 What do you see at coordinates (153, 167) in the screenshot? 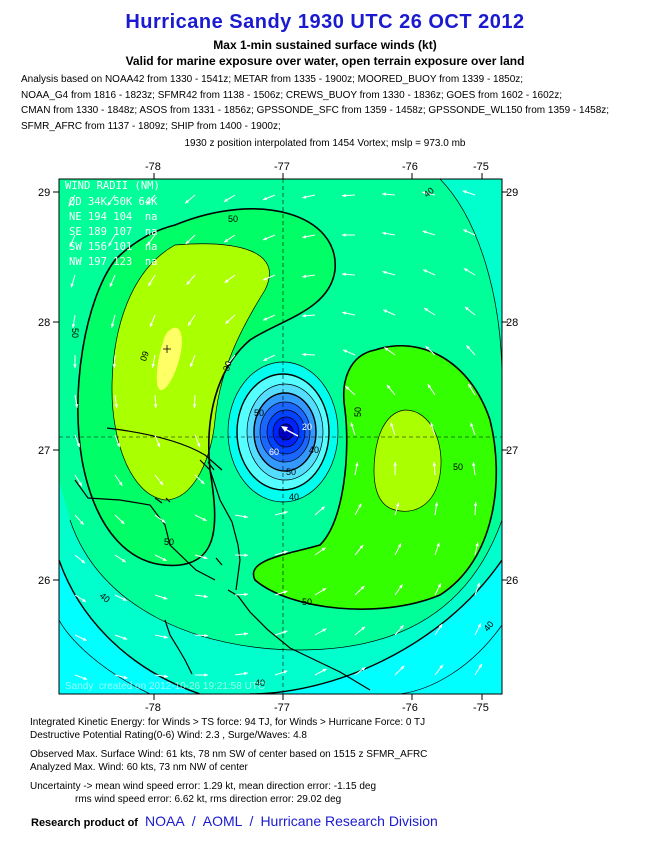
I see `lon-tick-label-top: -78` at bounding box center [153, 167].